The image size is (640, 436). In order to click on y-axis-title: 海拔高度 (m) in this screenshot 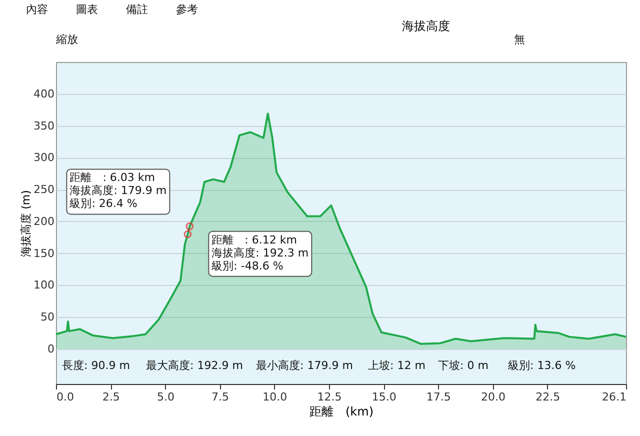, I will do `click(26, 223)`.